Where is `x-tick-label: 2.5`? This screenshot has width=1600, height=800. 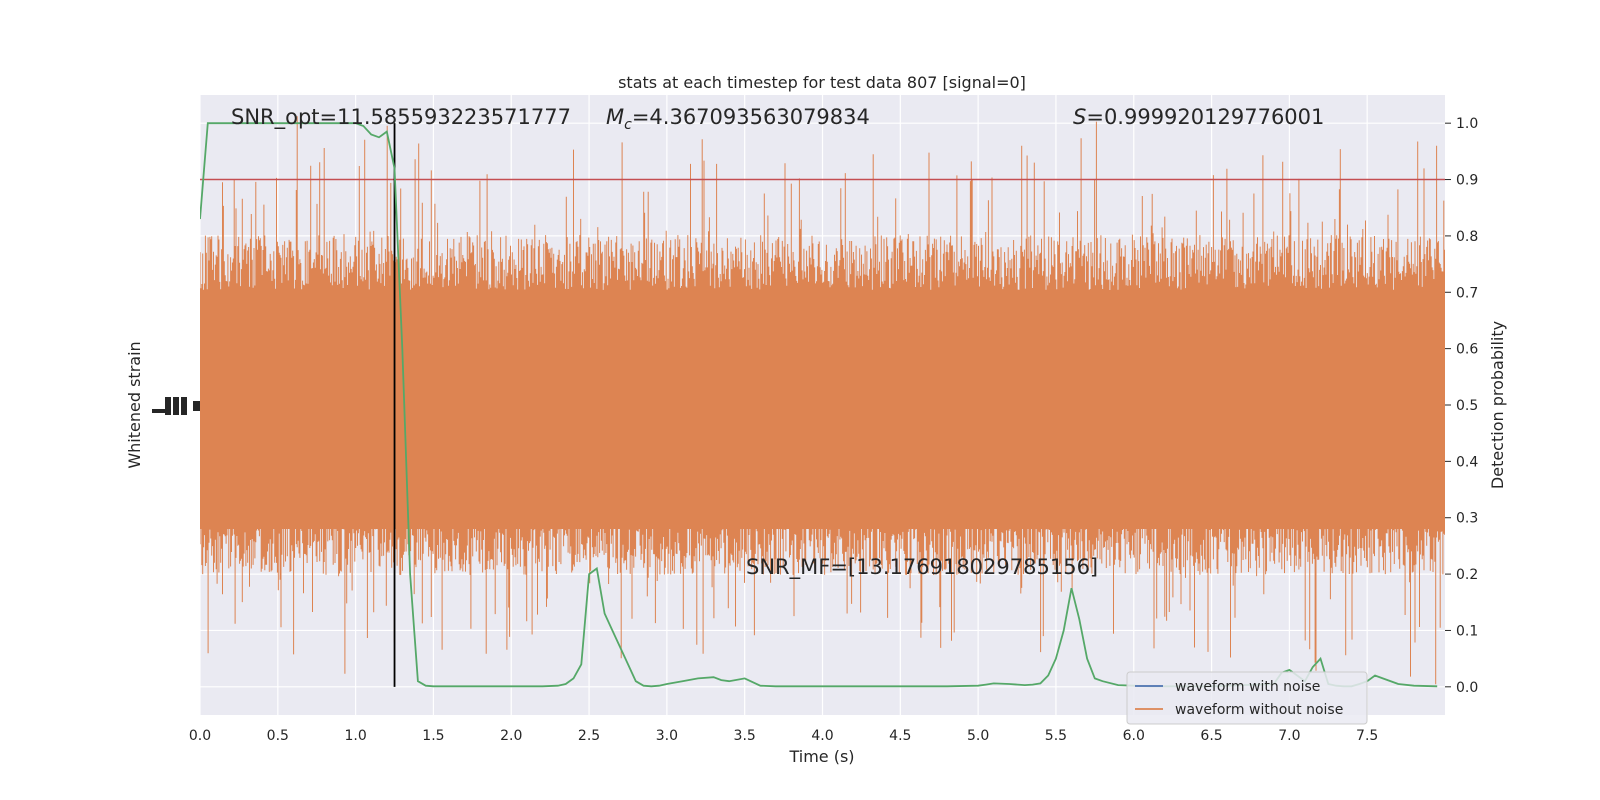 x-tick-label: 2.5 is located at coordinates (589, 736).